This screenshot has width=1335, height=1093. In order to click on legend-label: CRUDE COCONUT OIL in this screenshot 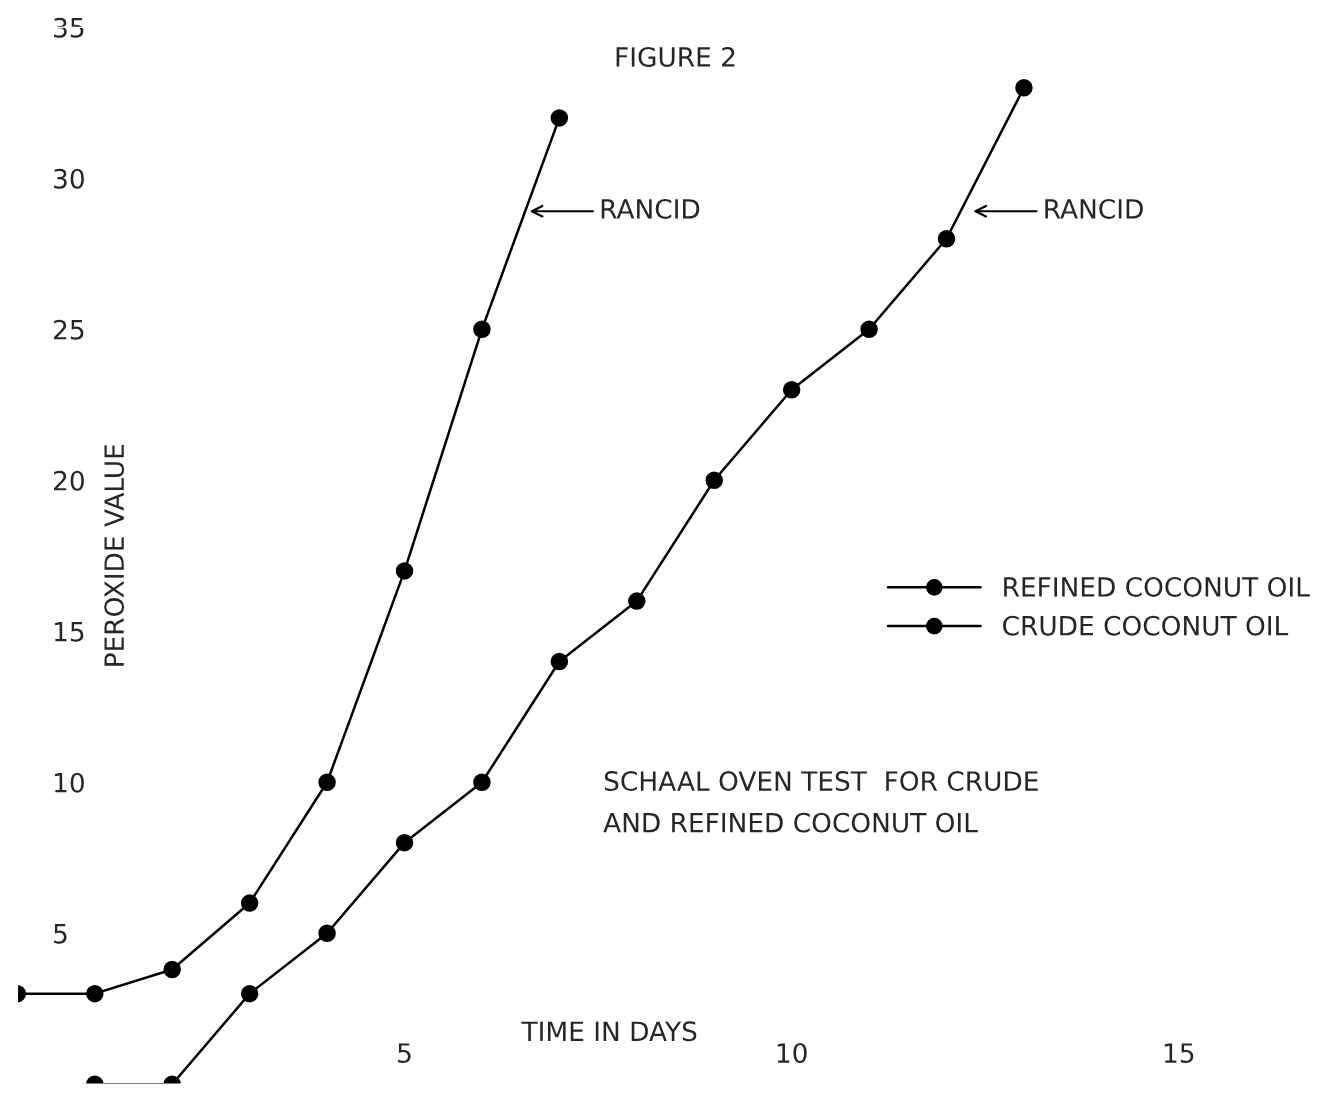, I will do `click(1146, 625)`.